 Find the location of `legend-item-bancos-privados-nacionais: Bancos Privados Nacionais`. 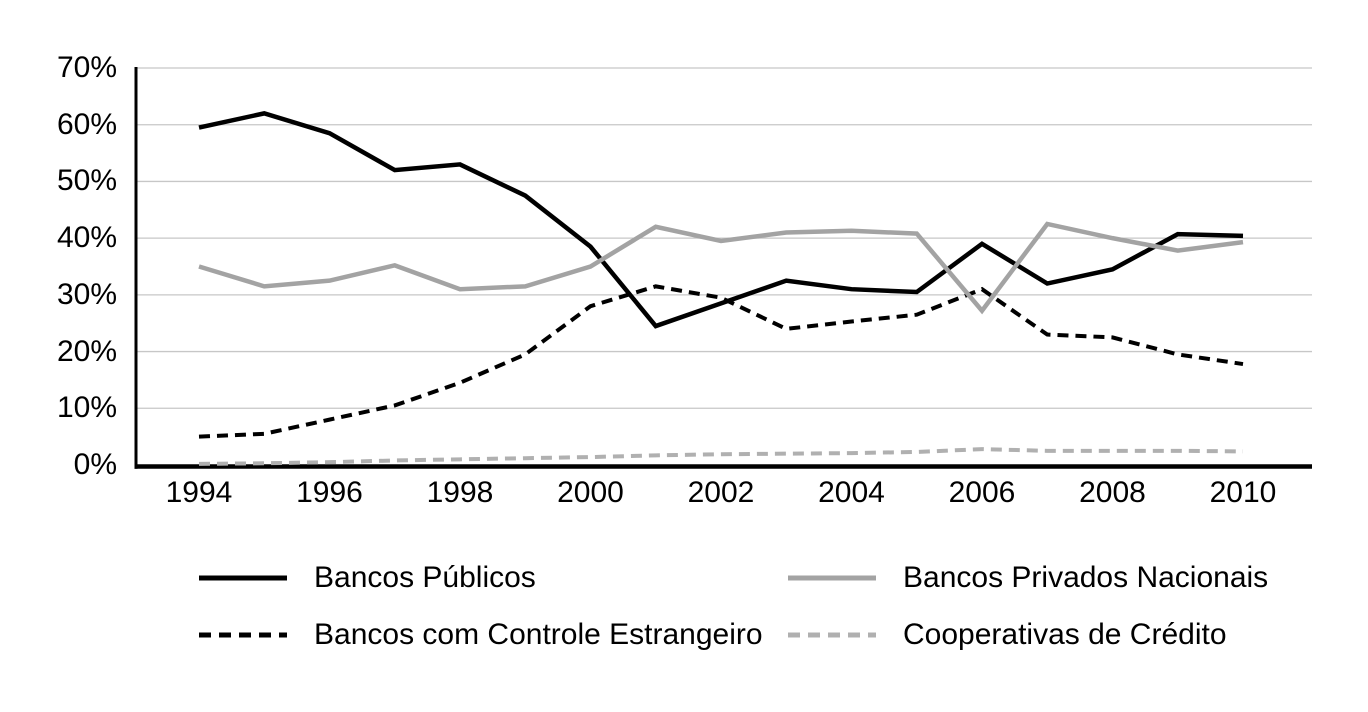

legend-item-bancos-privados-nacionais: Bancos Privados Nacionais is located at coordinates (1028, 577).